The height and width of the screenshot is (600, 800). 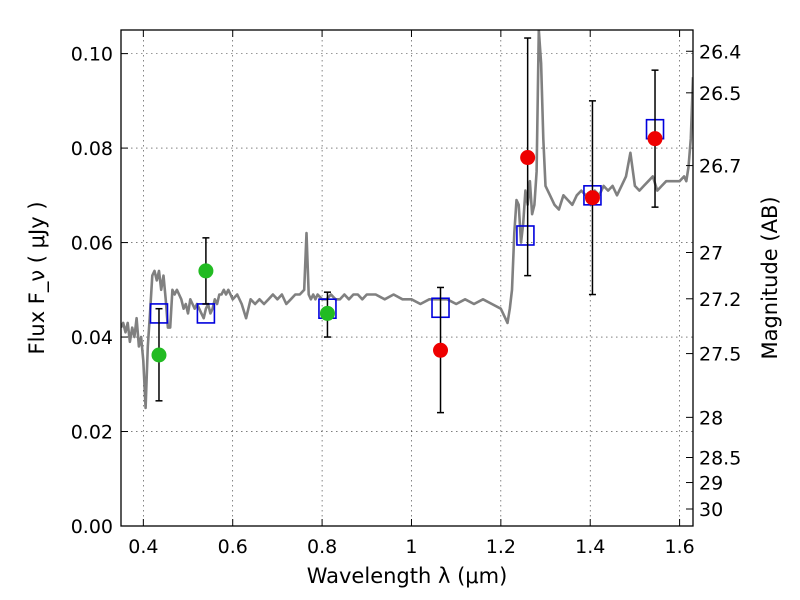 I want to click on x-tick-label: 1, so click(x=411, y=547).